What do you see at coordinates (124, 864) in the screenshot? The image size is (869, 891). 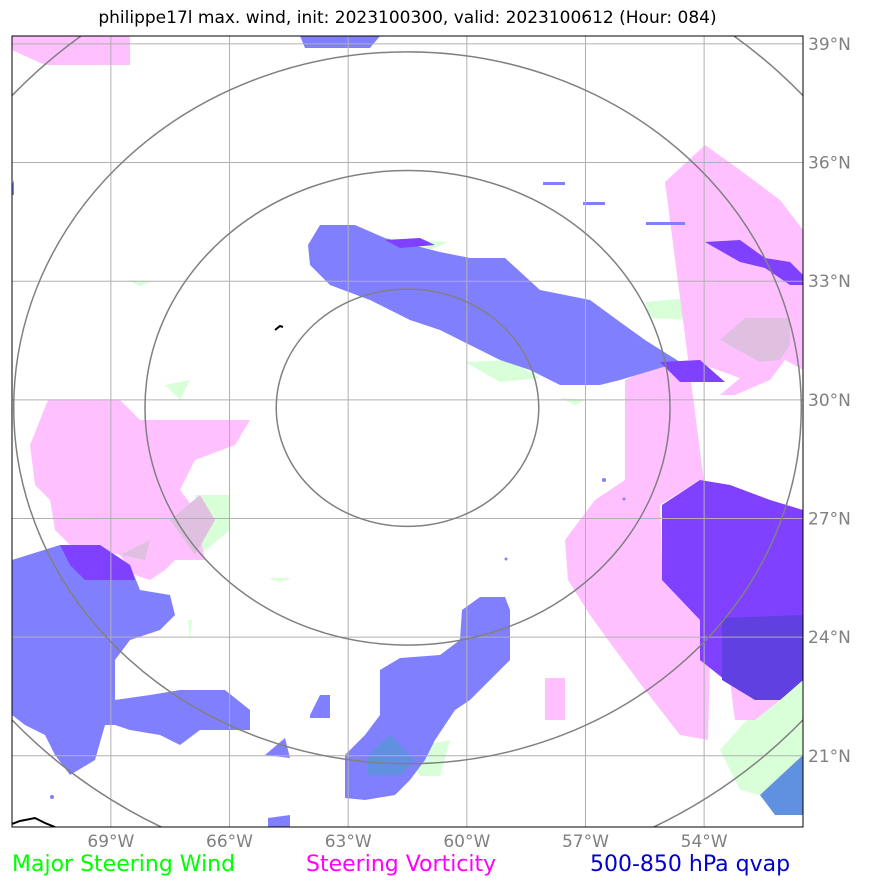 I see `legend-steering-wind: Major Steering Wind` at bounding box center [124, 864].